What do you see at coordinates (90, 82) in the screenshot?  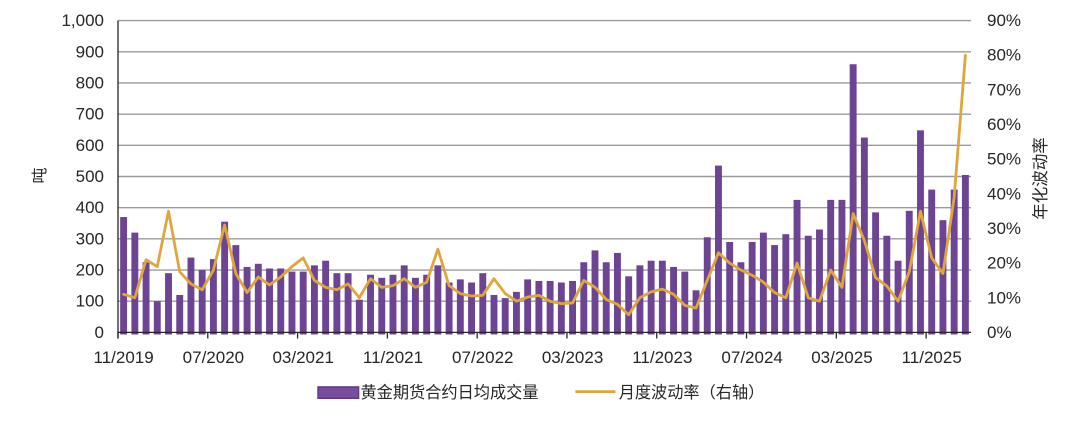 I see `svg-text: 800` at bounding box center [90, 82].